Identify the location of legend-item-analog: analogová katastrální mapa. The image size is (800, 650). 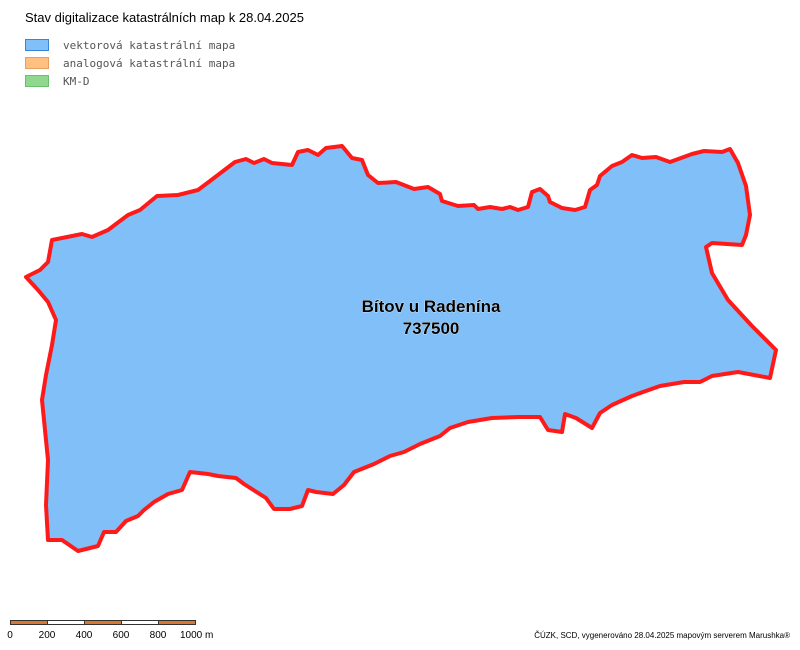
(130, 63).